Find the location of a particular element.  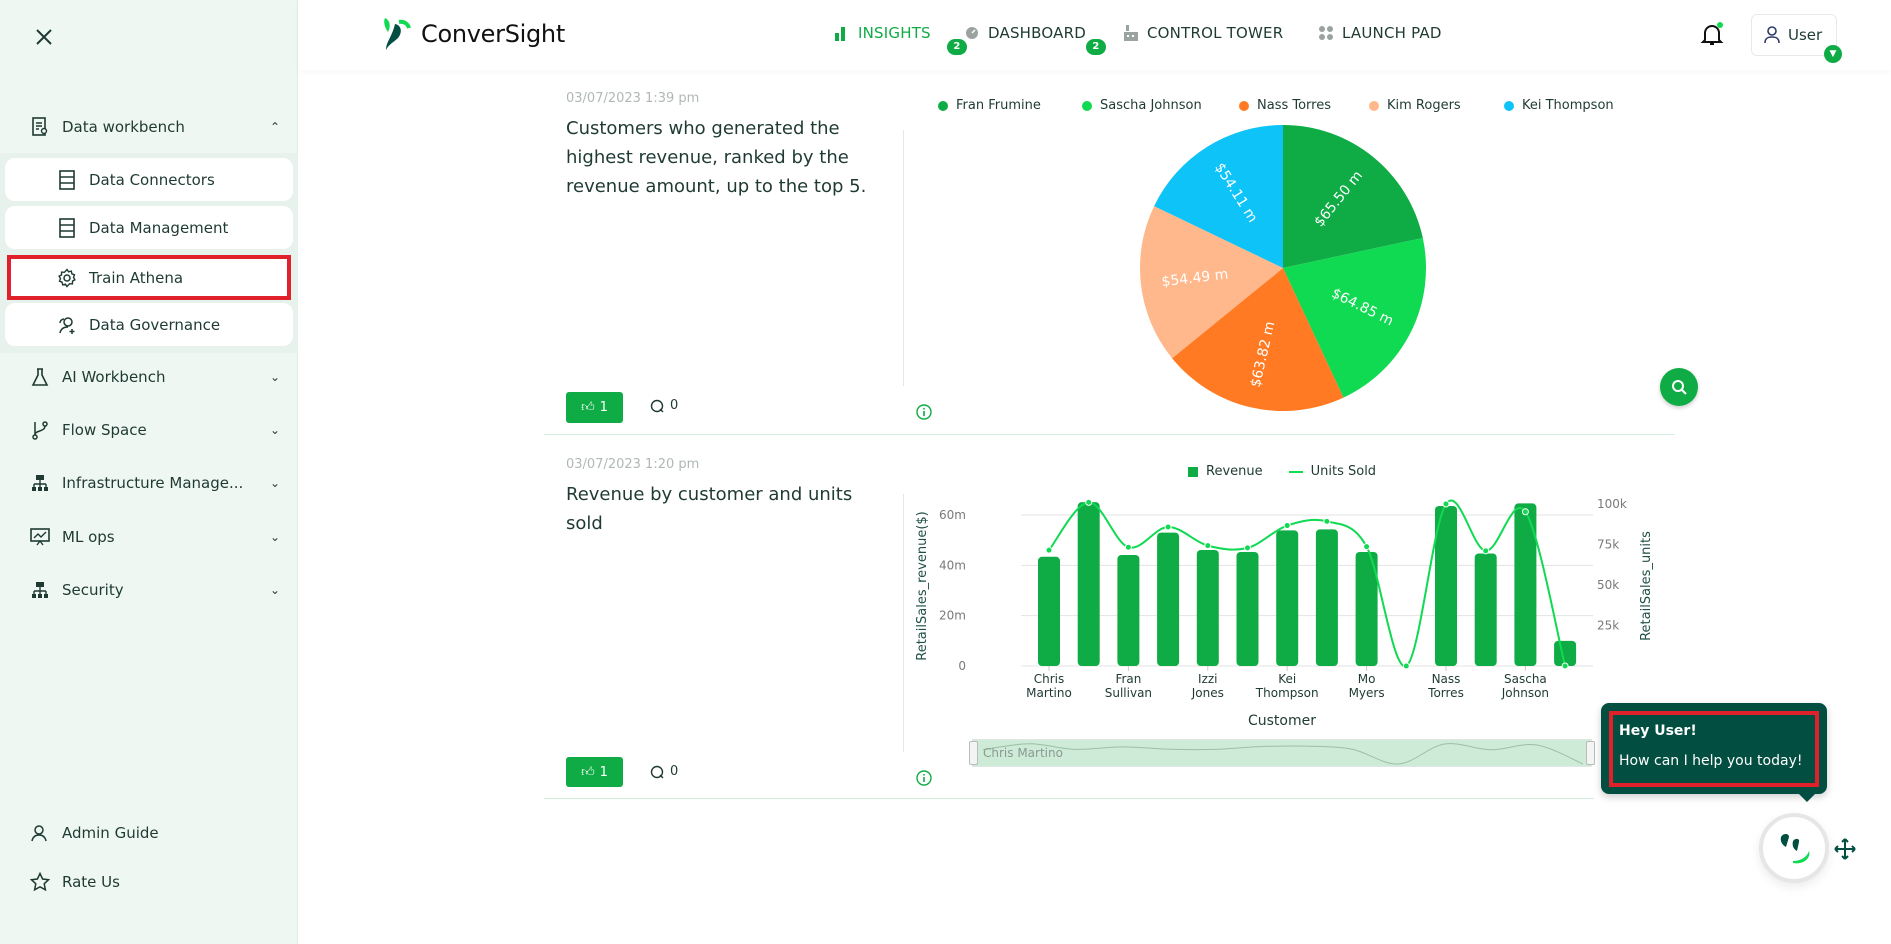

x-tick-label: Jones is located at coordinates (1207, 693).